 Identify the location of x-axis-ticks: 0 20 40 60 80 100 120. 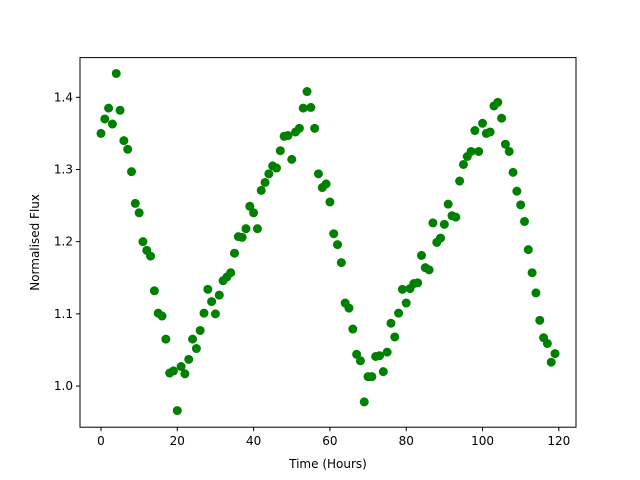
(333, 437).